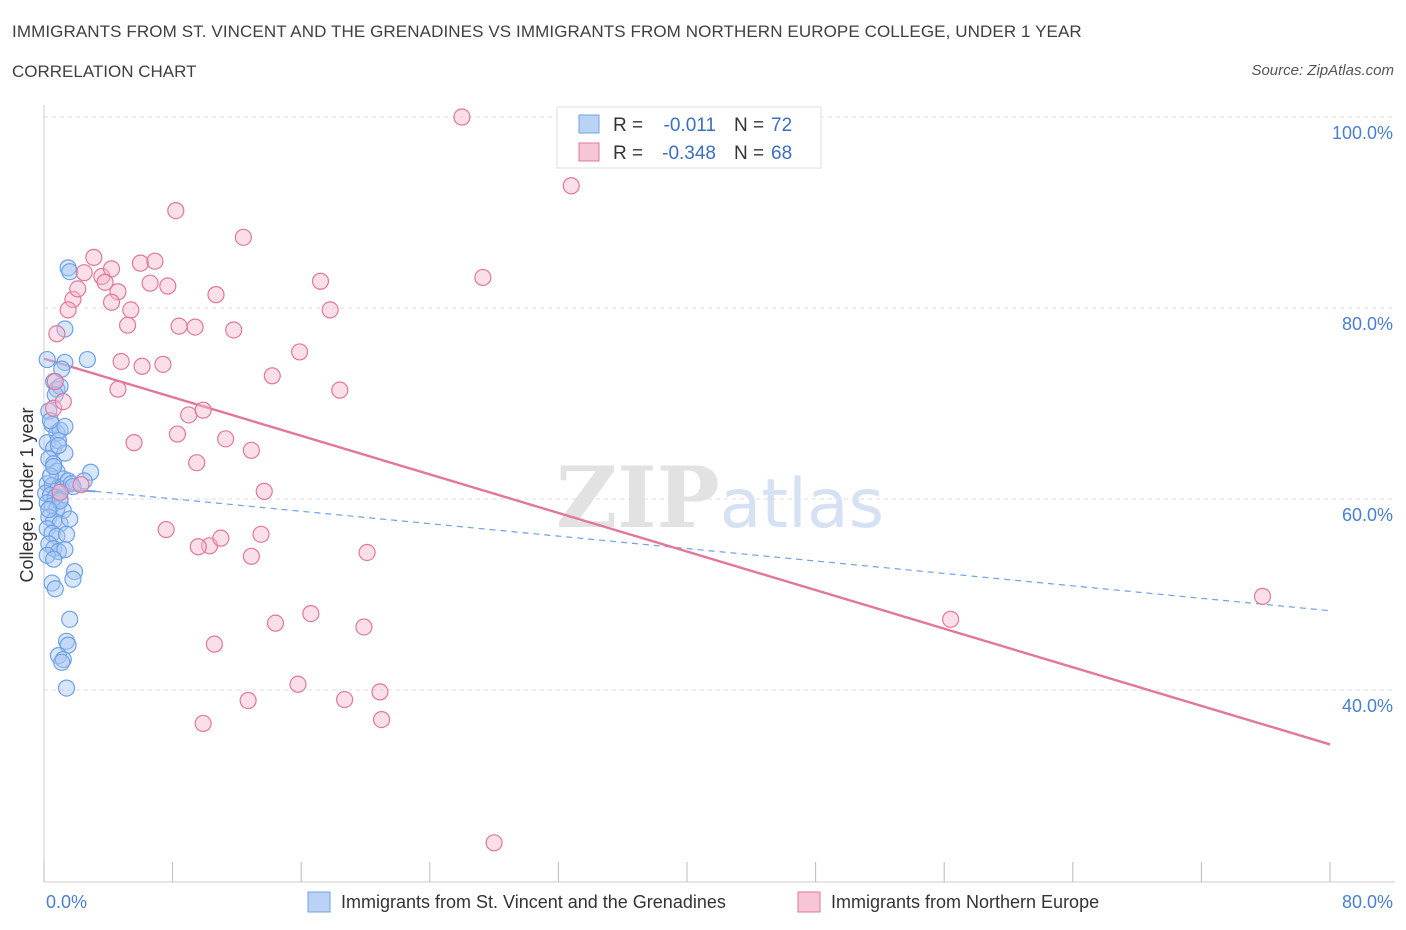 Image resolution: width=1406 pixels, height=930 pixels. Describe the element at coordinates (27, 494) in the screenshot. I see `y-axis-label: College, Under 1 year` at that location.